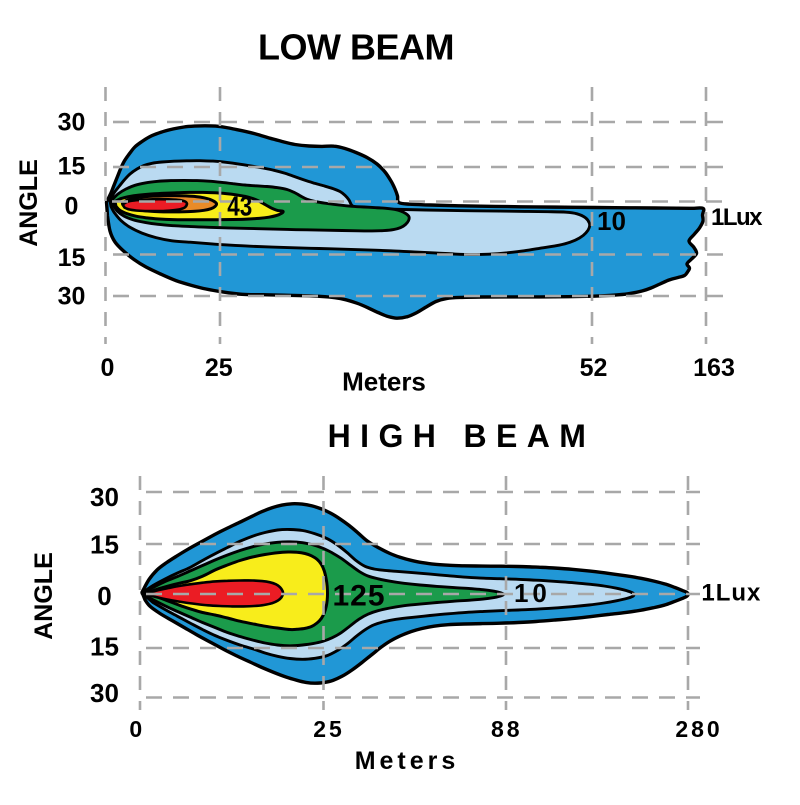 This screenshot has width=800, height=805. What do you see at coordinates (507, 729) in the screenshot?
I see `svg-text: 88` at bounding box center [507, 729].